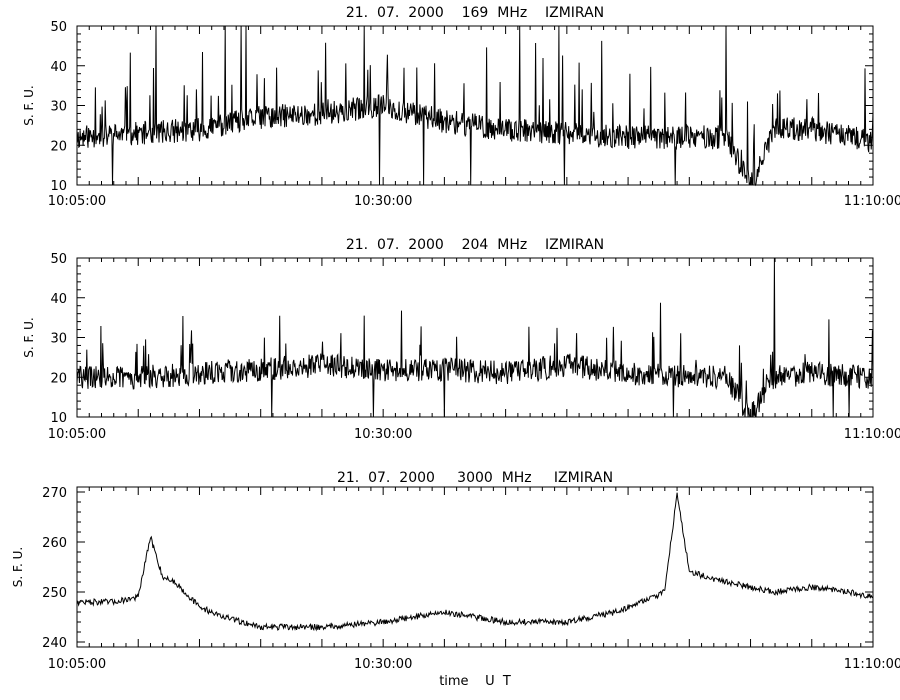 Image resolution: width=900 pixels, height=700 pixels. Describe the element at coordinates (54, 543) in the screenshot. I see `y-tick-label: 260` at that location.